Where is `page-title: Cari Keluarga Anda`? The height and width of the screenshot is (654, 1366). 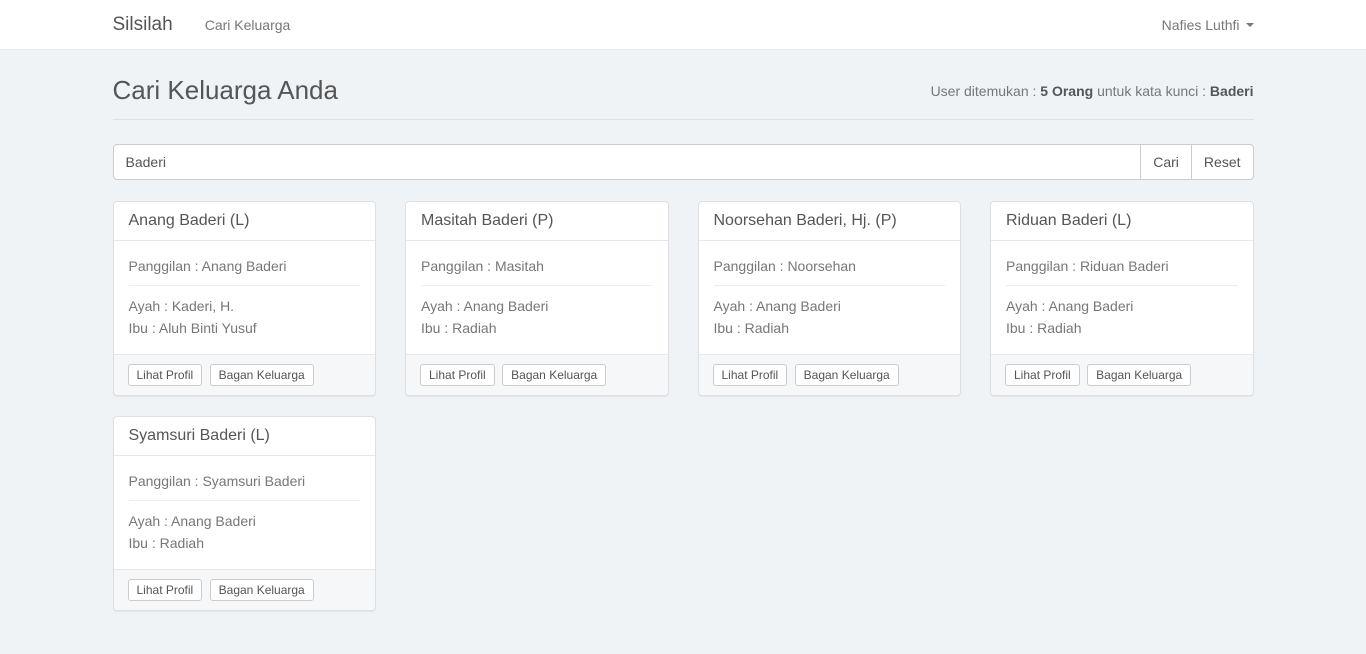 page-title: Cari Keluarga Anda is located at coordinates (225, 90).